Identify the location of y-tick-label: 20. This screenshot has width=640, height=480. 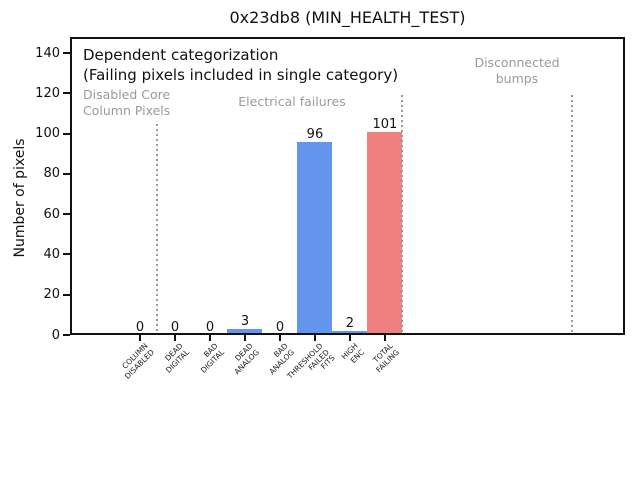
(51, 295).